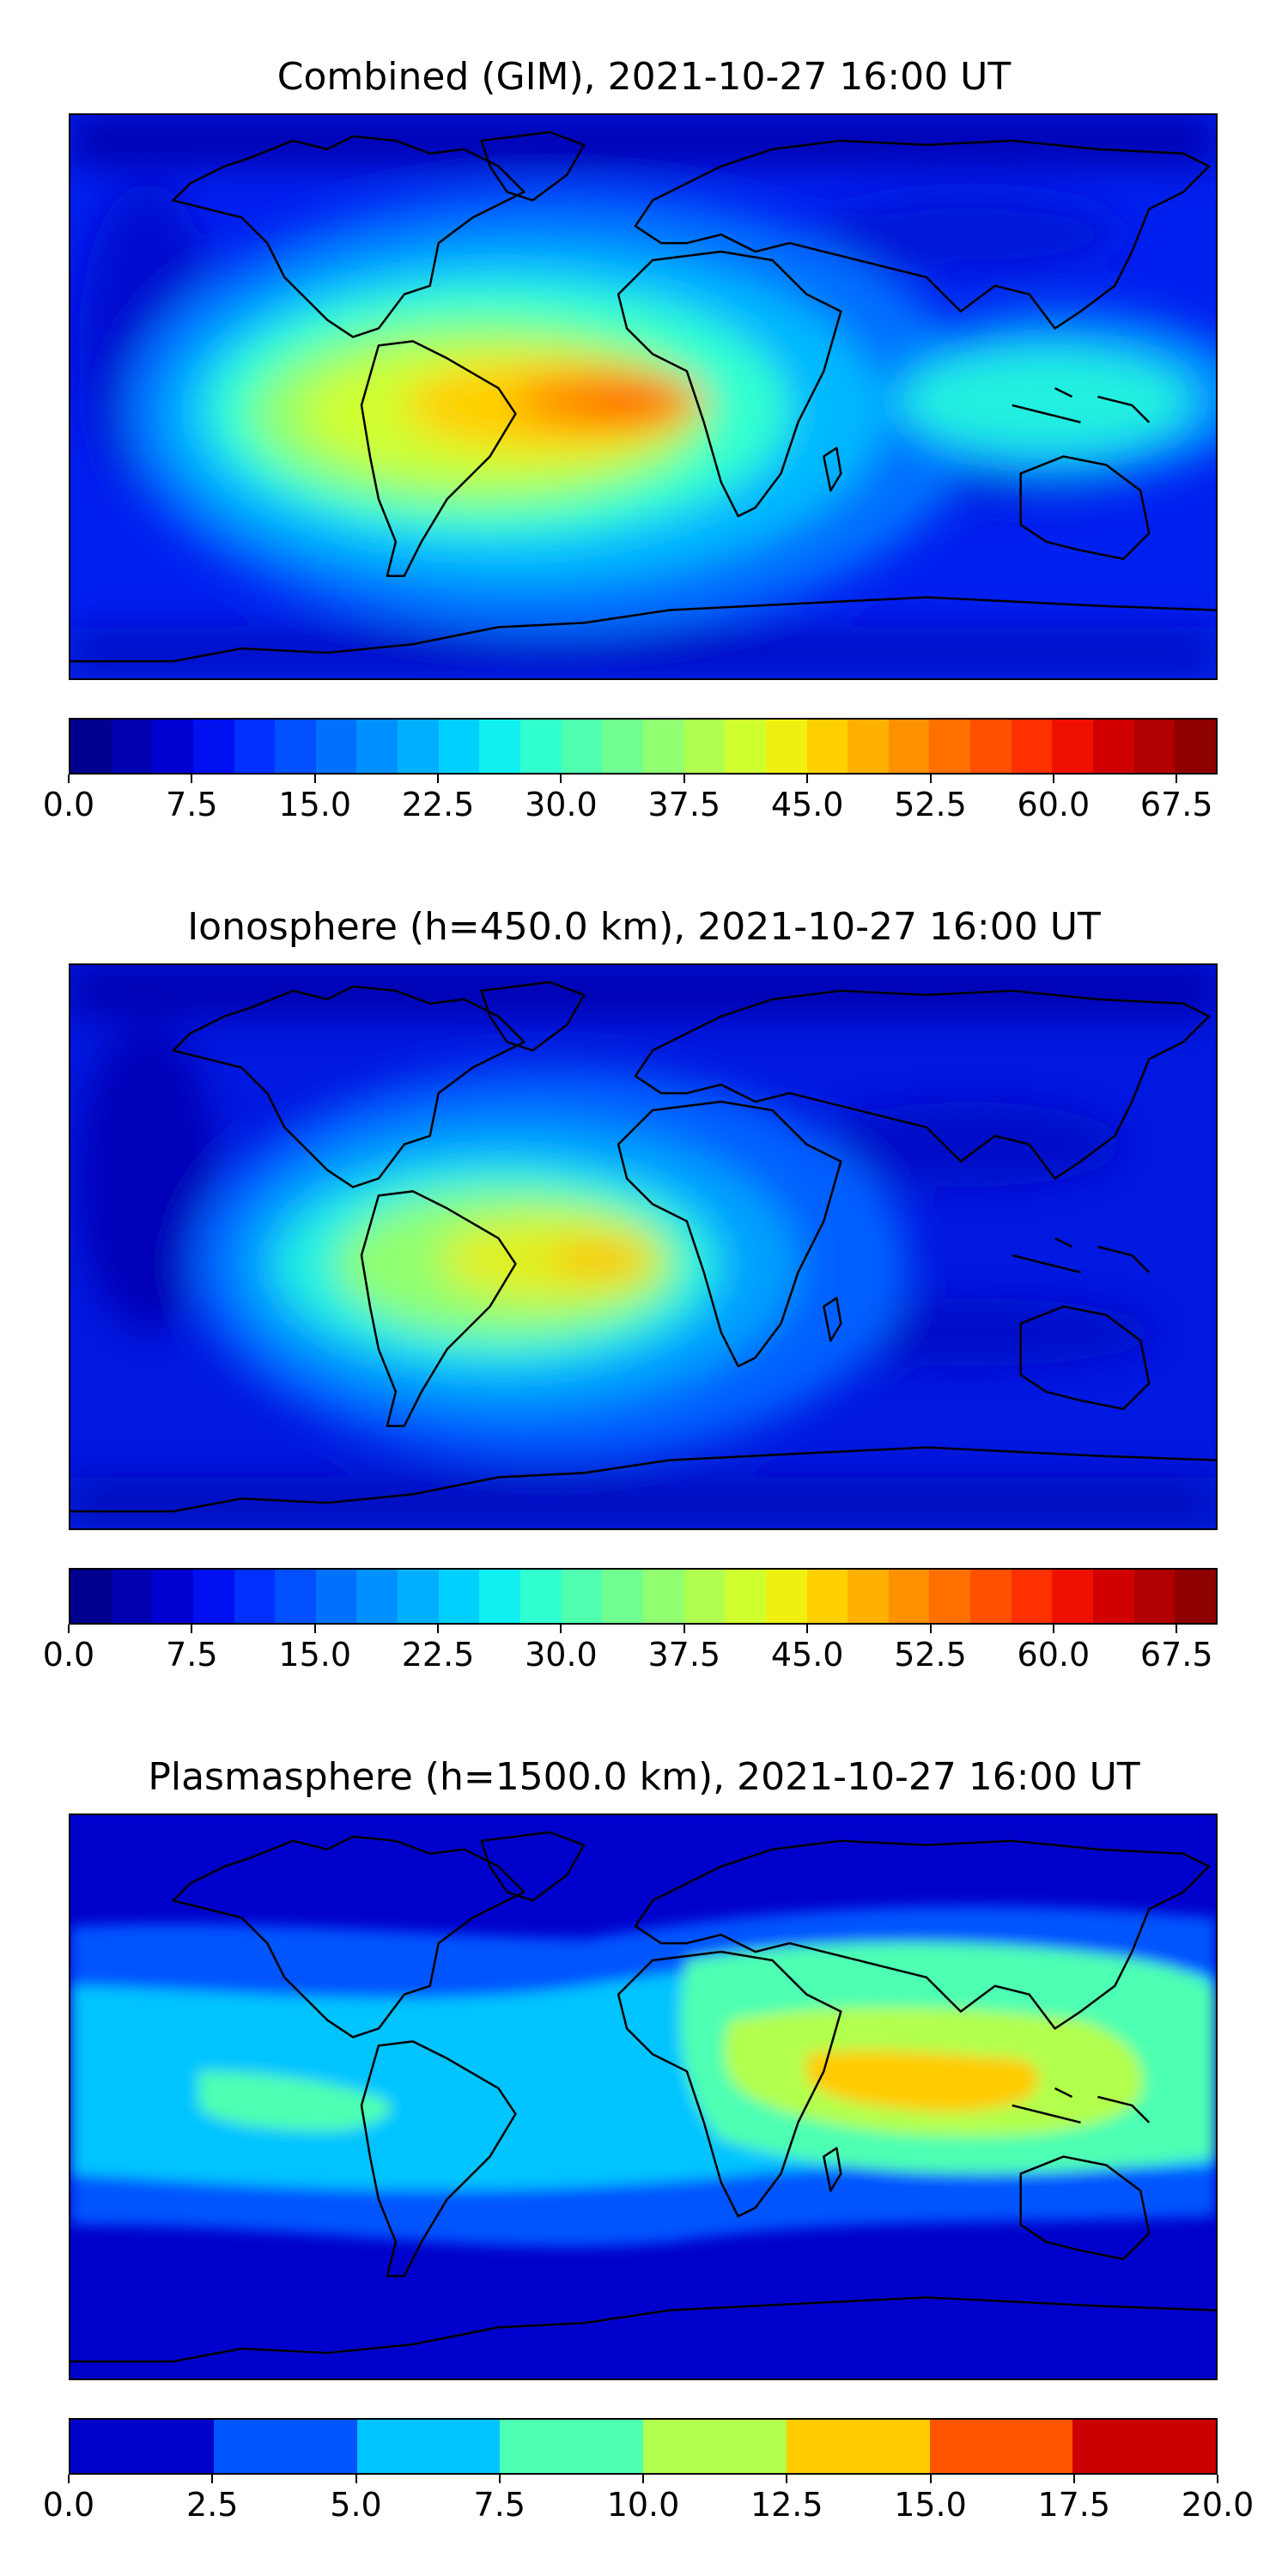  I want to click on colorbar-ticks-plasmasphere: 0.0 2.5 5.0 7.5 10.0 12.5 15.0 17.5 20.0, so click(649, 2500).